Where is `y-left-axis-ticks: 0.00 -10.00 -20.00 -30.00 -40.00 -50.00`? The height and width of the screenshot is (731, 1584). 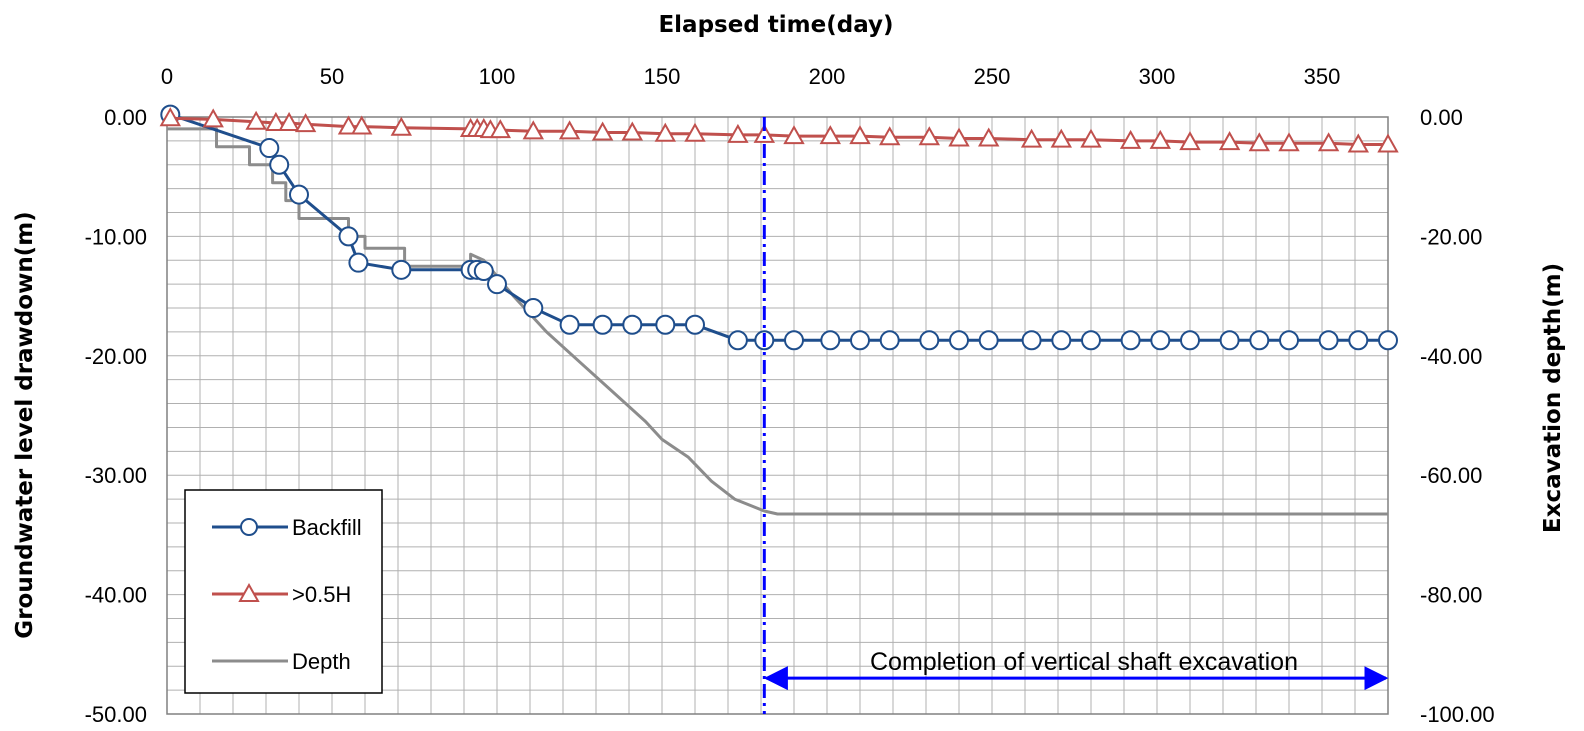 y-left-axis-ticks: 0.00 -10.00 -20.00 -30.00 -40.00 -50.00 is located at coordinates (116, 416).